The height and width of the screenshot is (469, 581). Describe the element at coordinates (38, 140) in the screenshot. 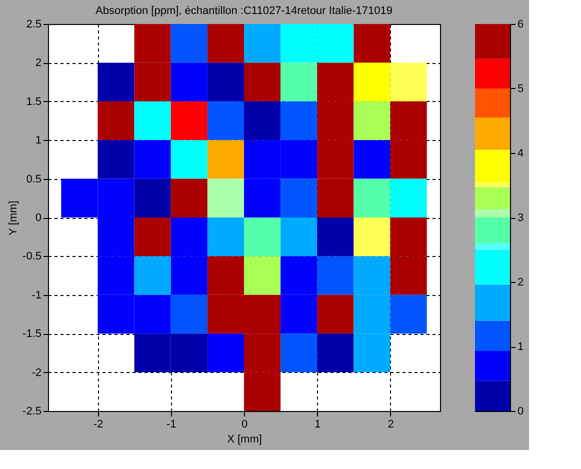

I see `y-tick-label: 1` at that location.